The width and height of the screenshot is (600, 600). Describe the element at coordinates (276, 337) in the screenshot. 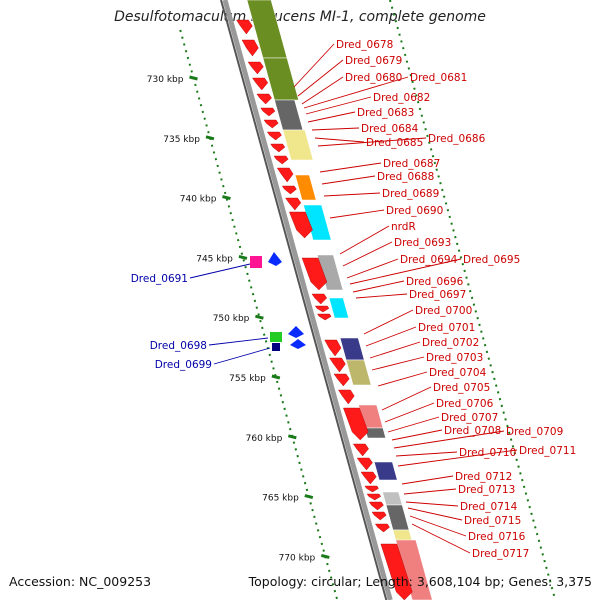

I see `gene-0698-box` at that location.